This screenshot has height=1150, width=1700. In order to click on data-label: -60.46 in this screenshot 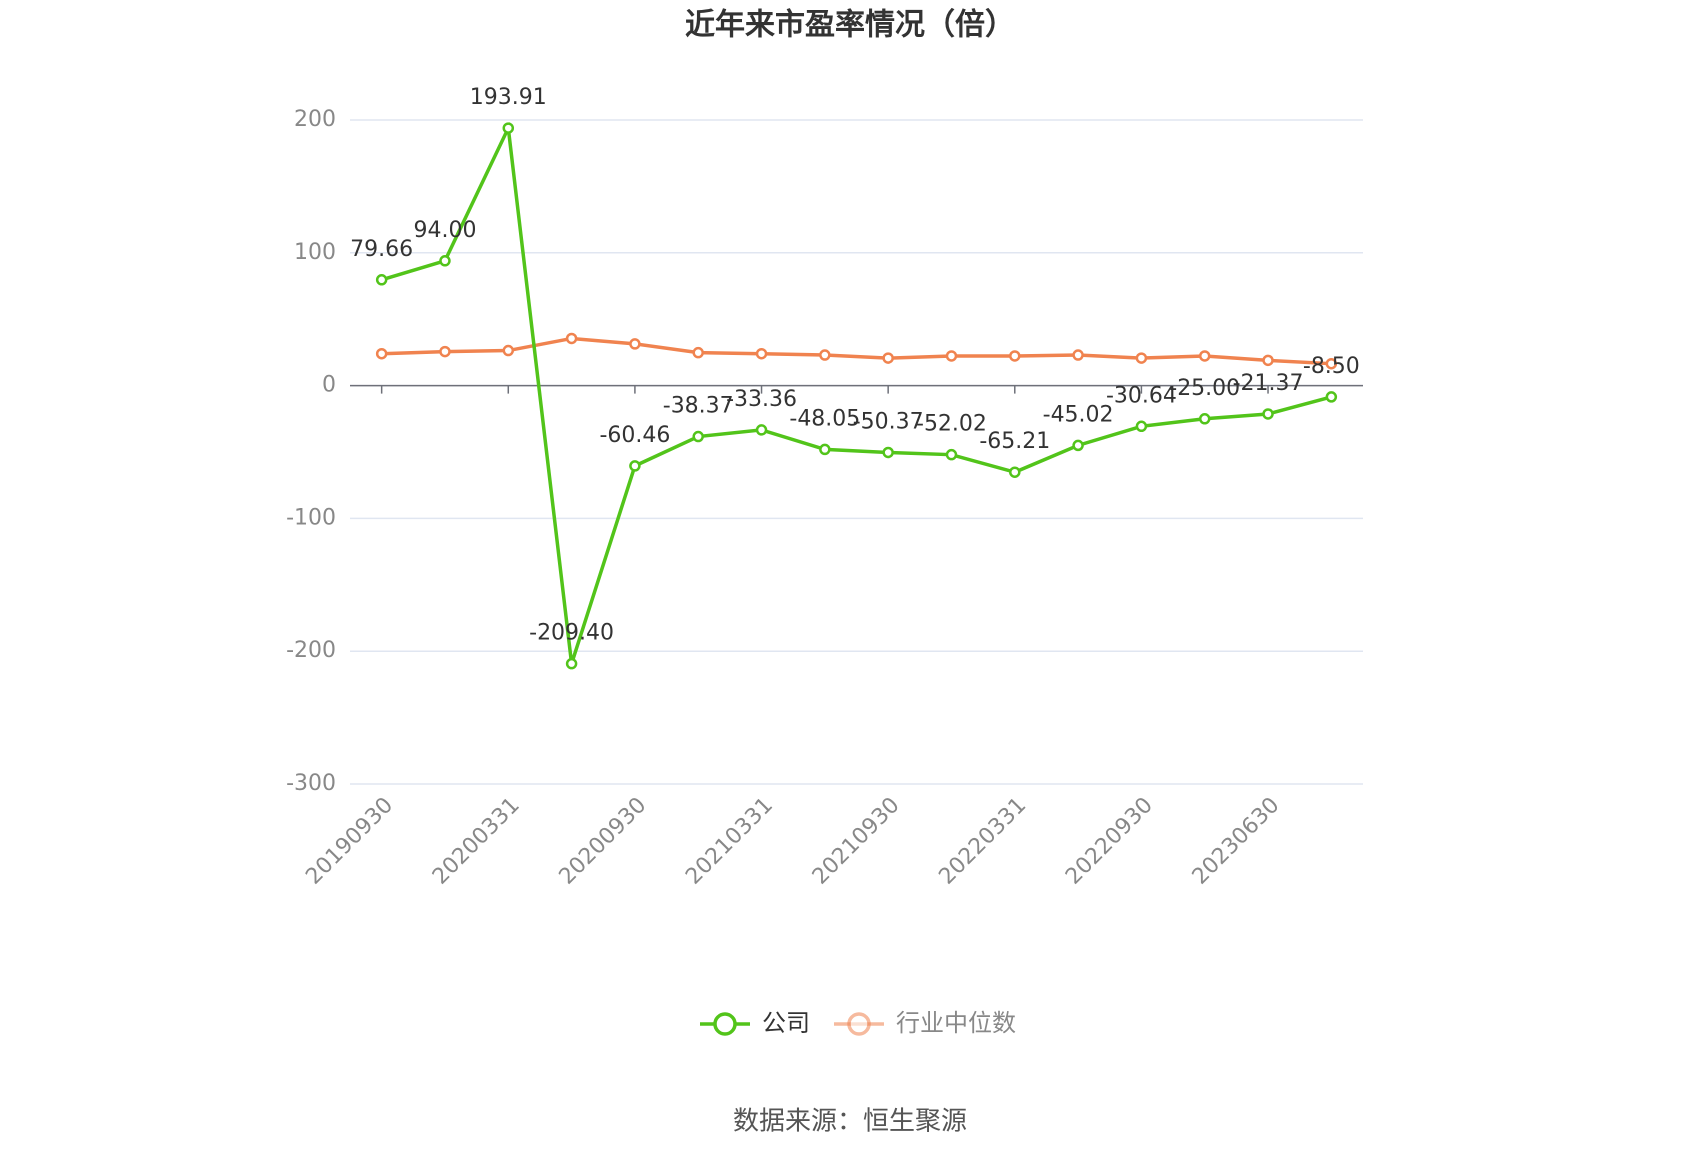, I will do `click(634, 435)`.